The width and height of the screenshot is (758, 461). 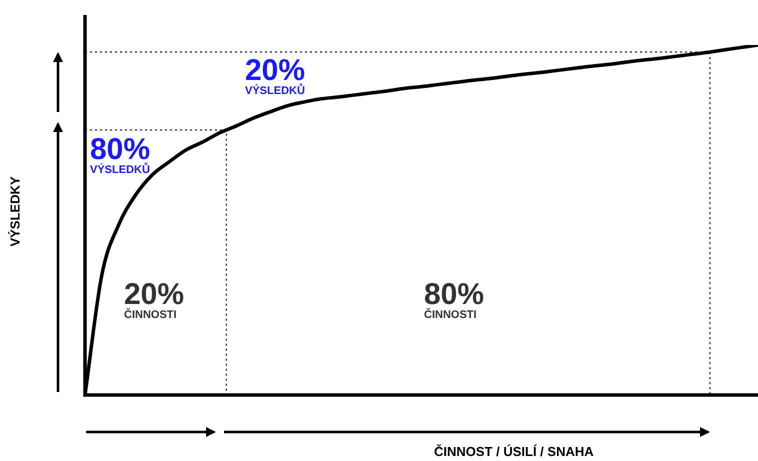 I want to click on annotation: 80% ČINNOSTI, so click(x=454, y=299).